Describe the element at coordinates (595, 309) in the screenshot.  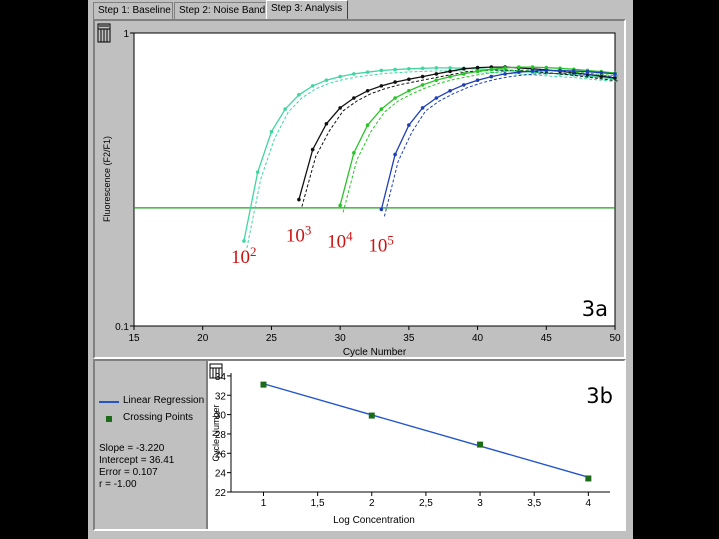
I see `panel-label: 3a` at that location.